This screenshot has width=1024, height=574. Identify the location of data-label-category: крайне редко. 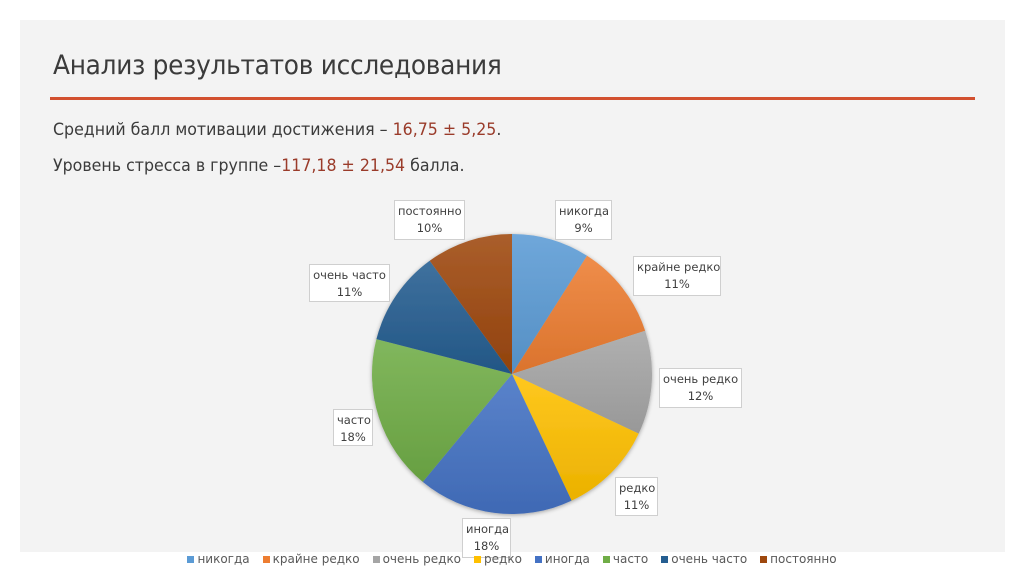
(679, 267).